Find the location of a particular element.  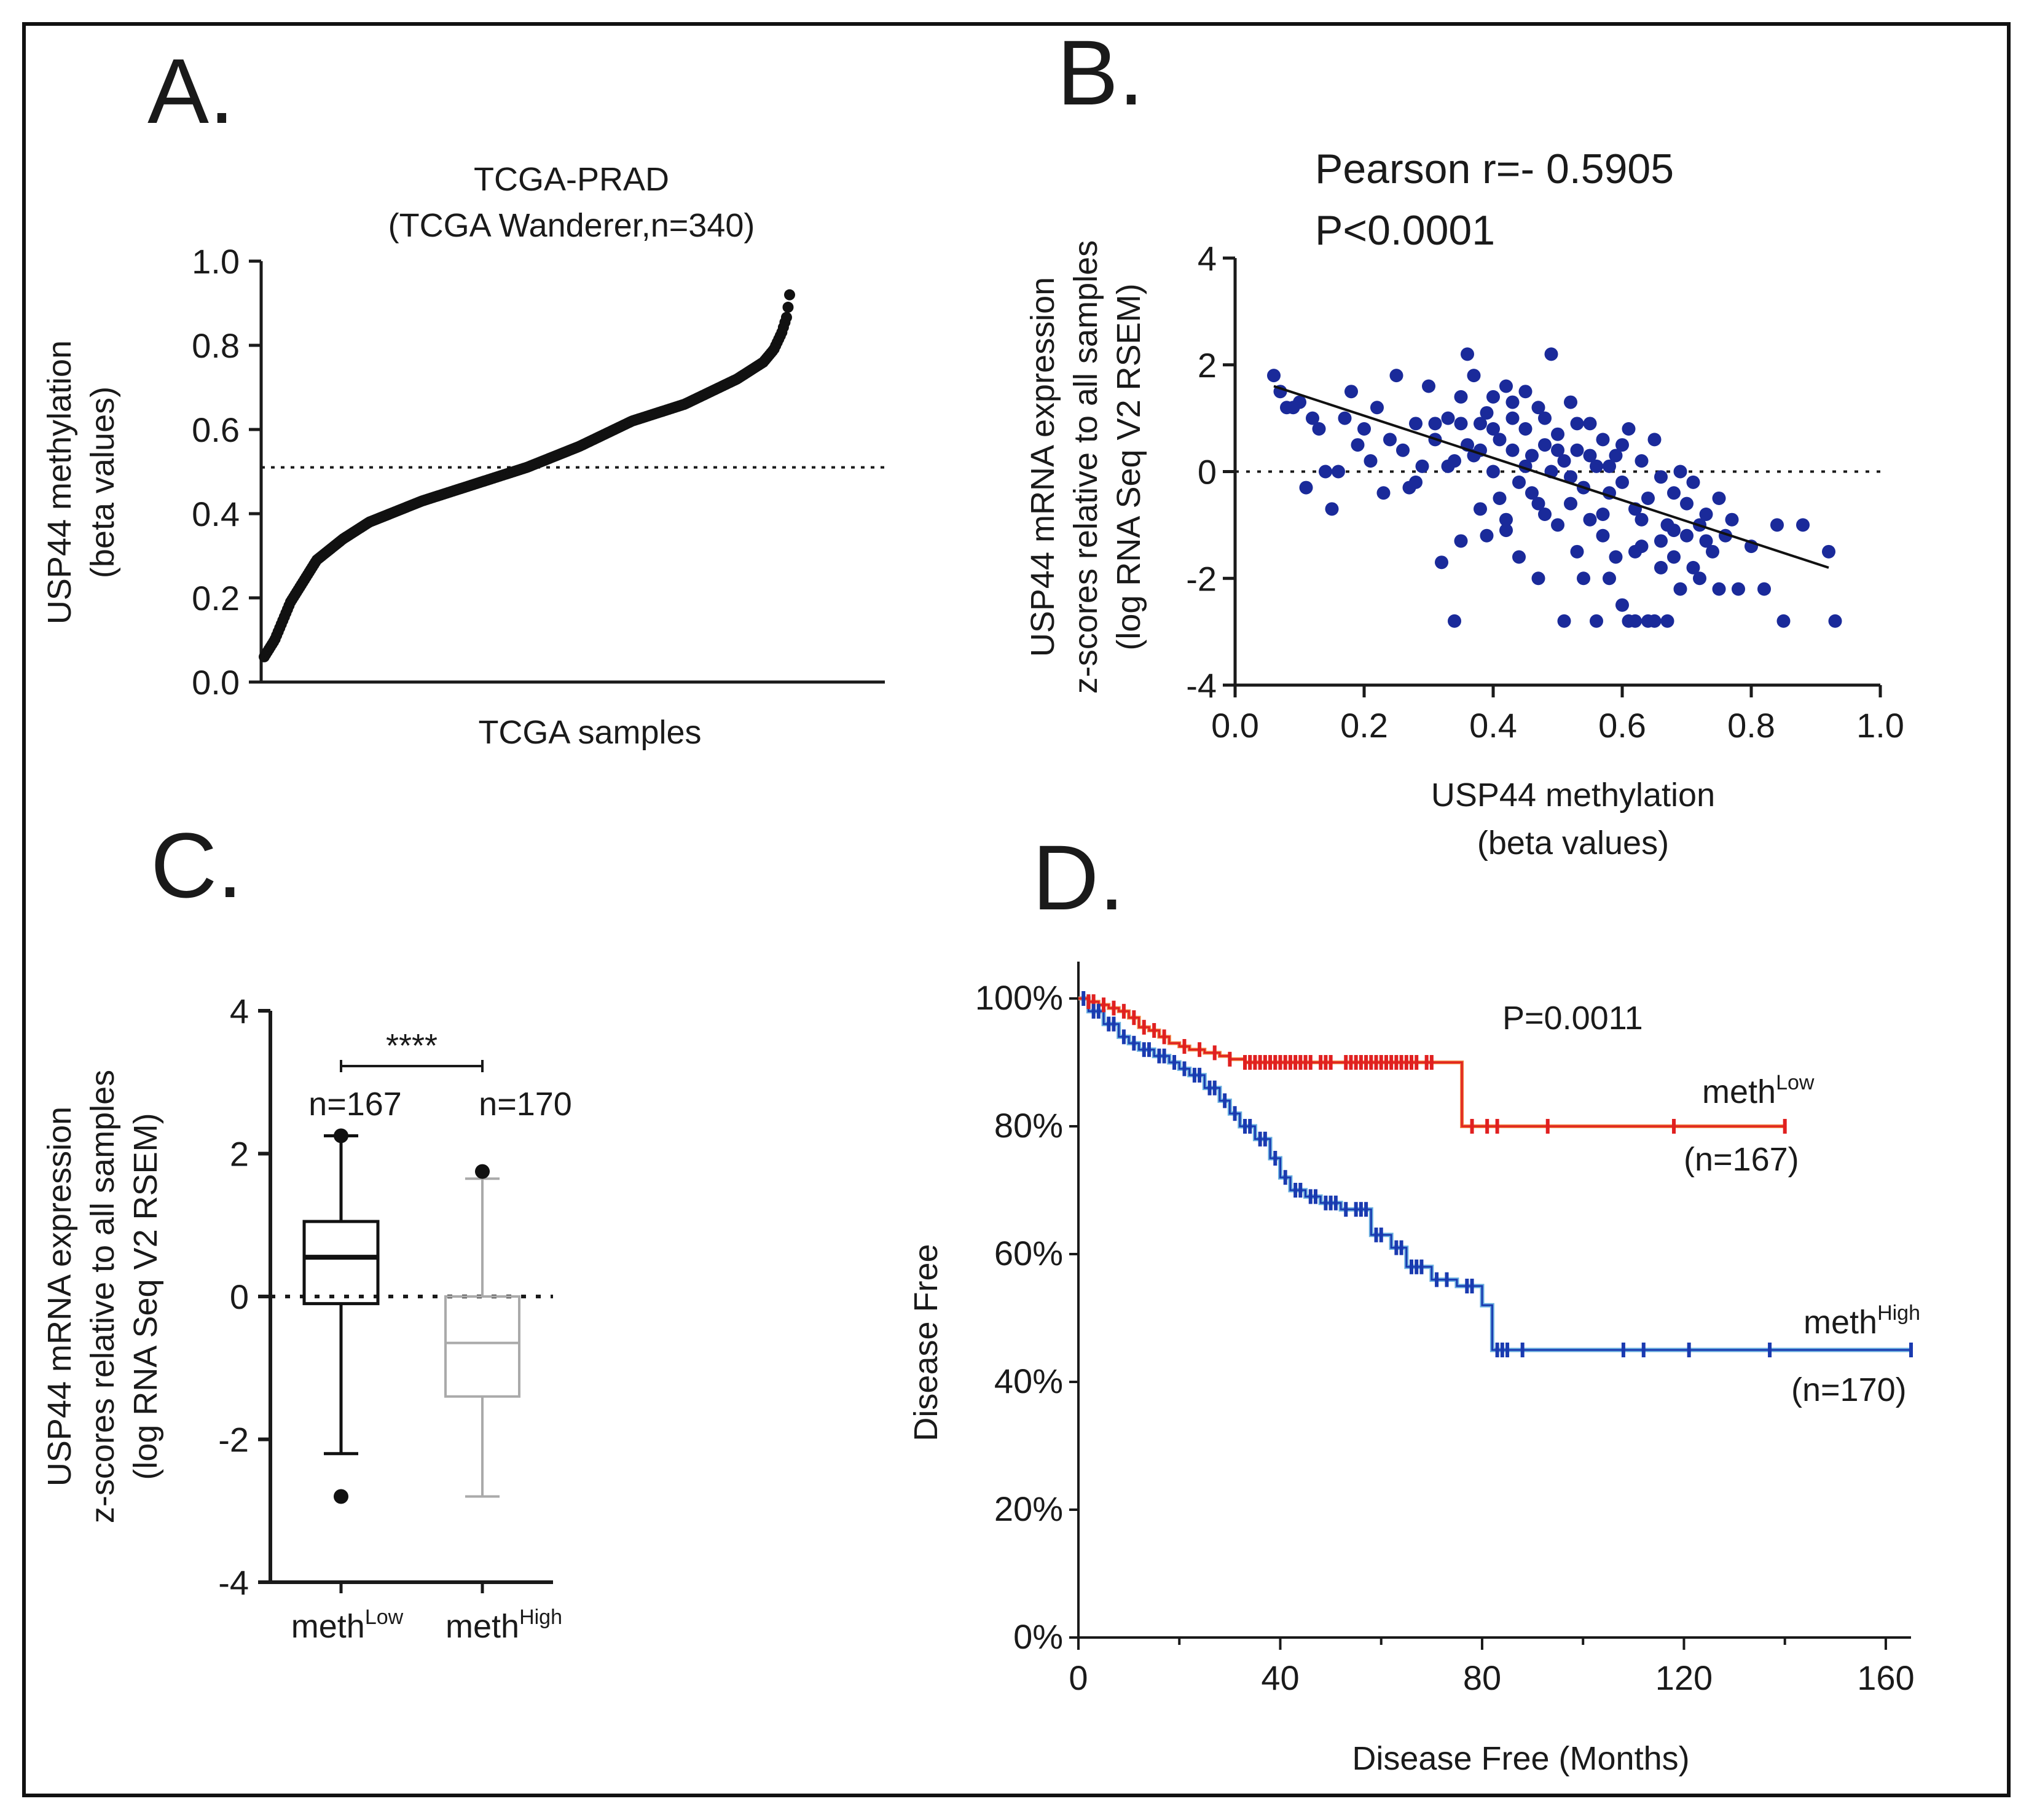

panel-c-ytick-label: 2 is located at coordinates (240, 1154).